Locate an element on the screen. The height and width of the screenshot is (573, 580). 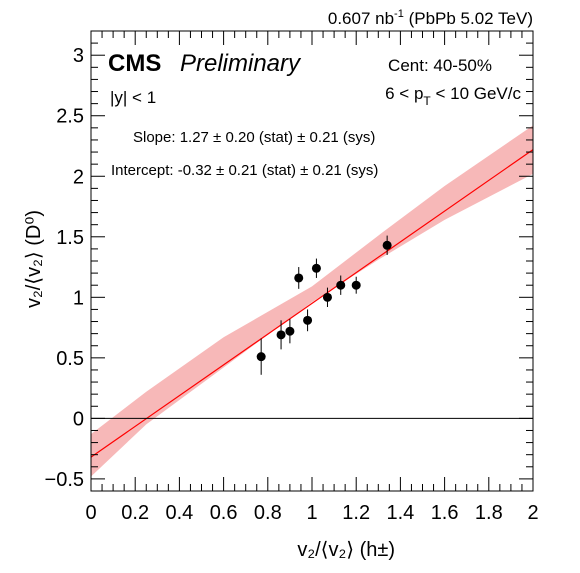
x-tick-label: 0.6 is located at coordinates (224, 513).